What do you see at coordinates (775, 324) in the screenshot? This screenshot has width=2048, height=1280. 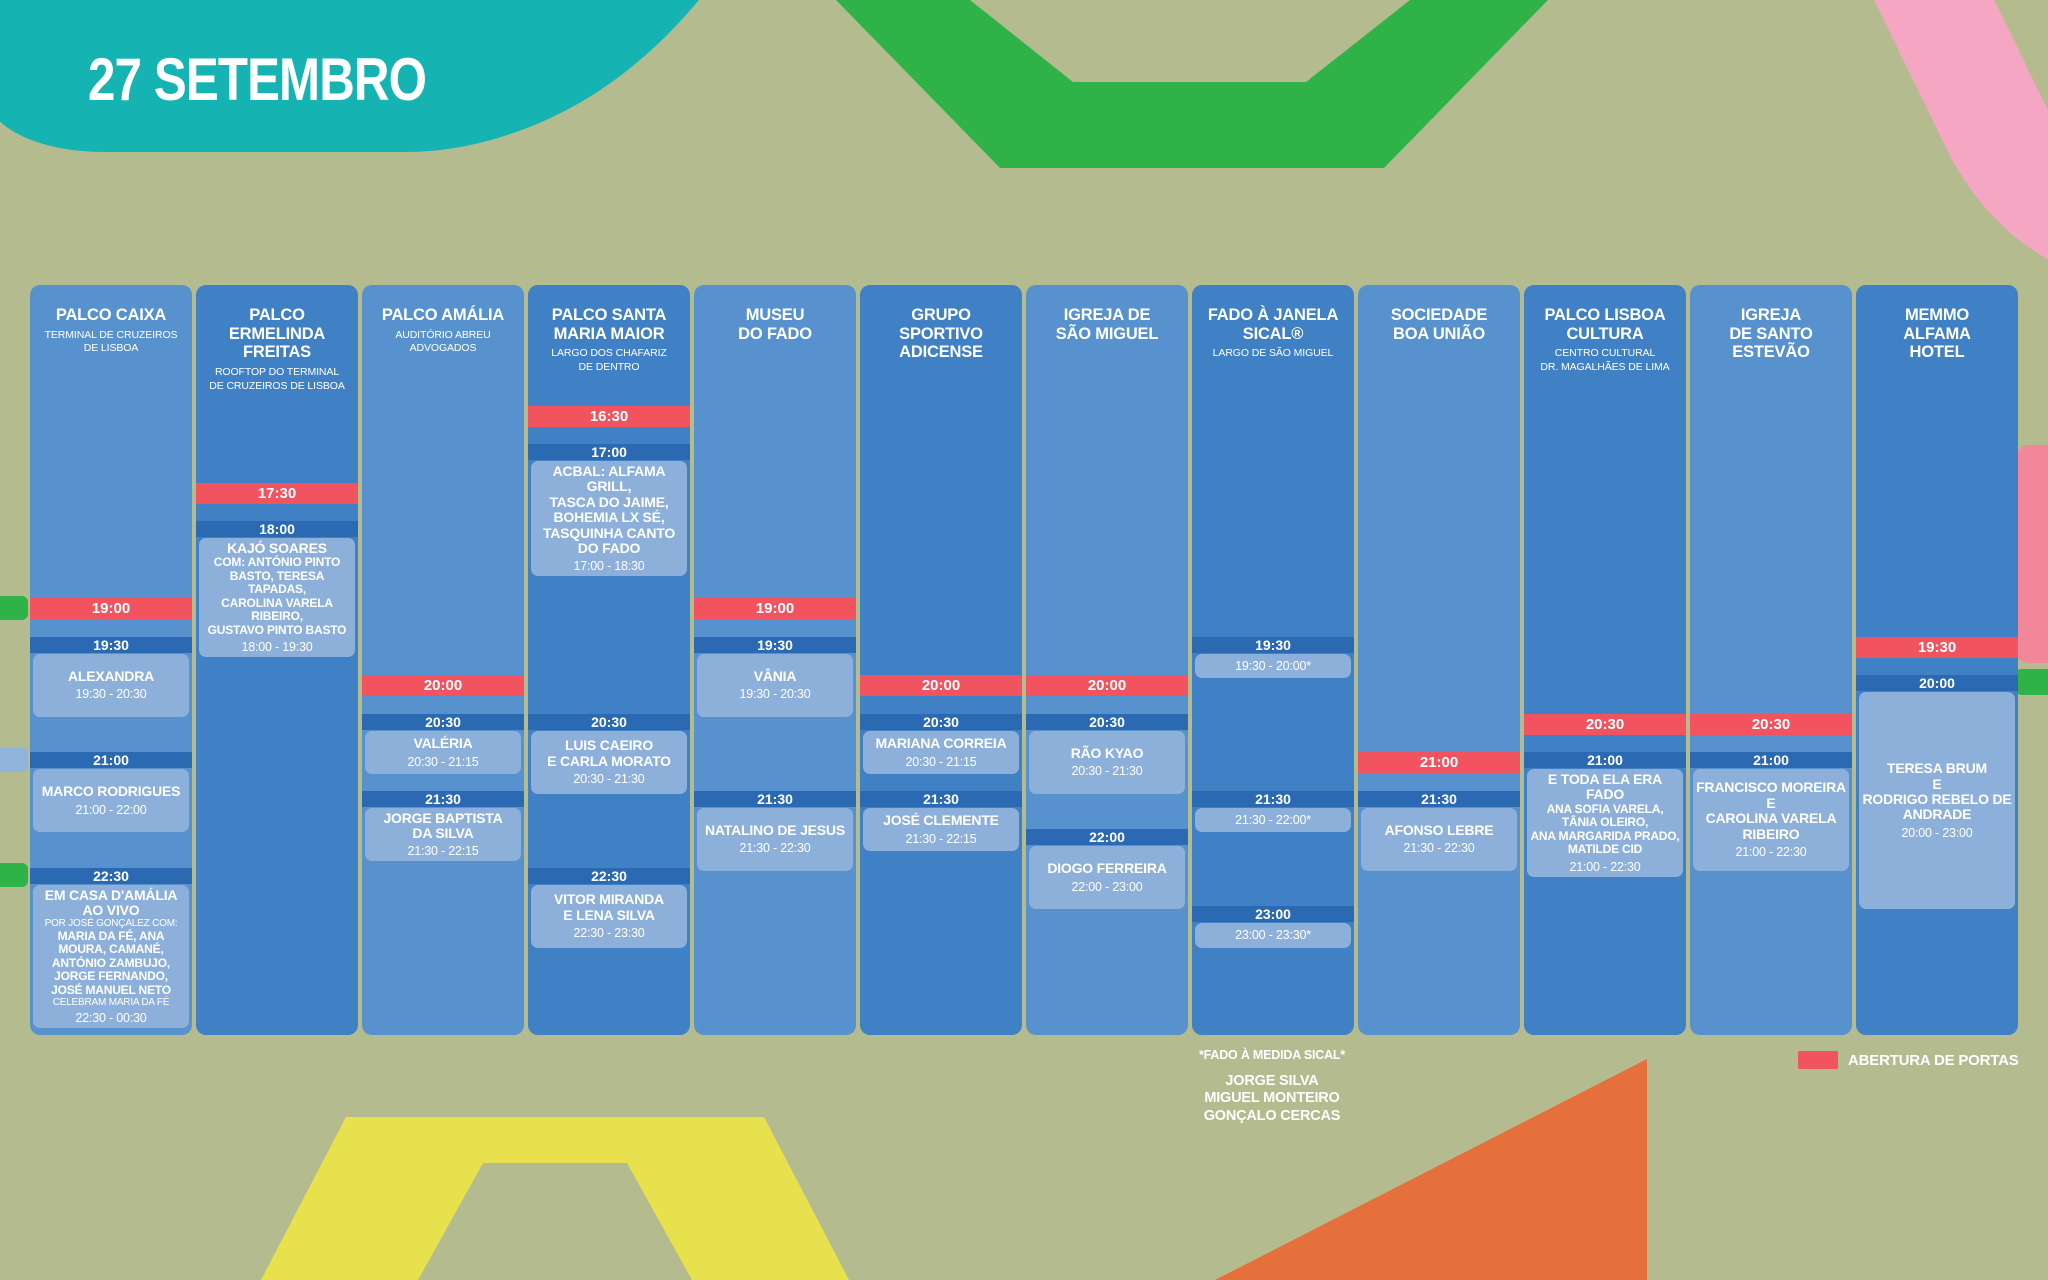 I see `venue-title: MUSEU DO FADO` at bounding box center [775, 324].